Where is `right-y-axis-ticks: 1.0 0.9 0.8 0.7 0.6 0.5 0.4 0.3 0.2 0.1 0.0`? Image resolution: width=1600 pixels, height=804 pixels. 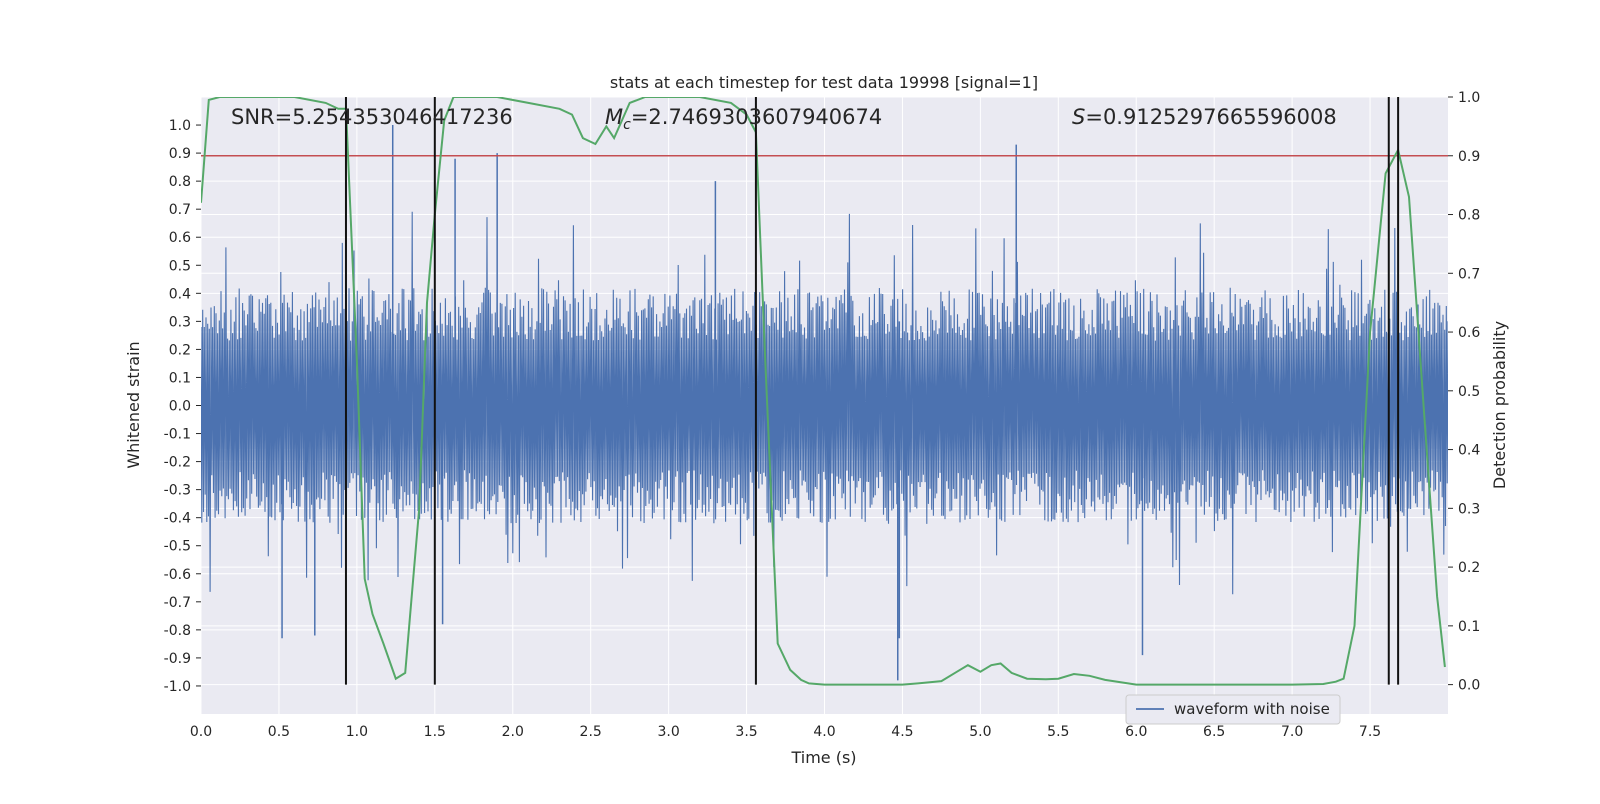 right-y-axis-ticks: 1.0 0.9 0.8 0.7 0.6 0.5 0.4 0.3 0.2 0.1 0.0 is located at coordinates (1464, 392).